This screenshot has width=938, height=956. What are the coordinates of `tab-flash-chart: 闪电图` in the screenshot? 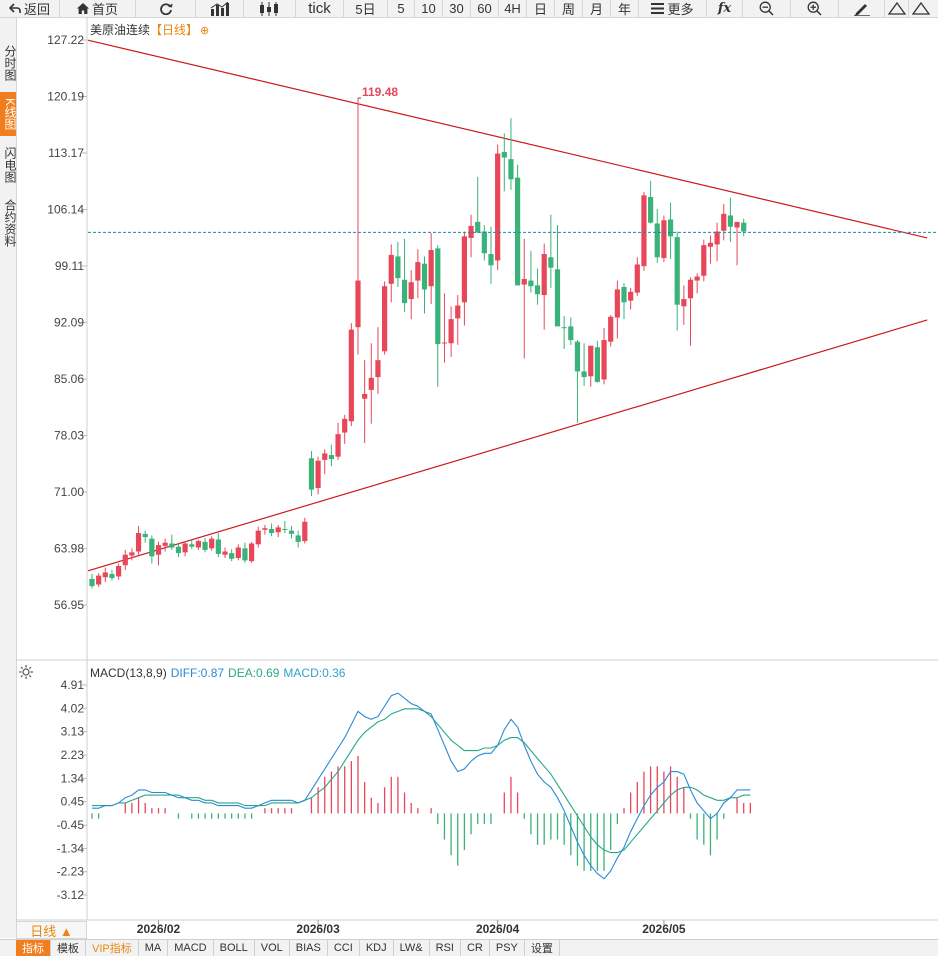 It's located at (10, 165).